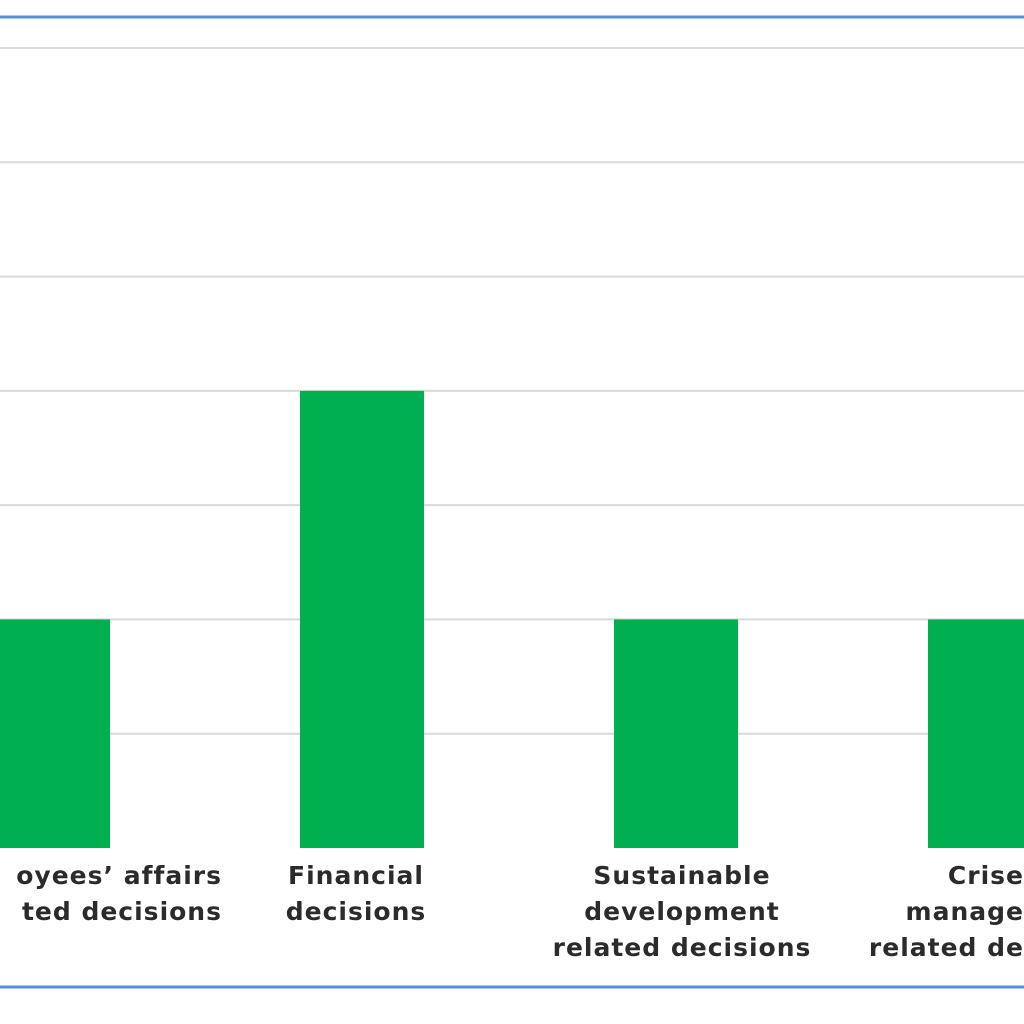  What do you see at coordinates (946, 947) in the screenshot?
I see `x-tick-label-line: related de` at bounding box center [946, 947].